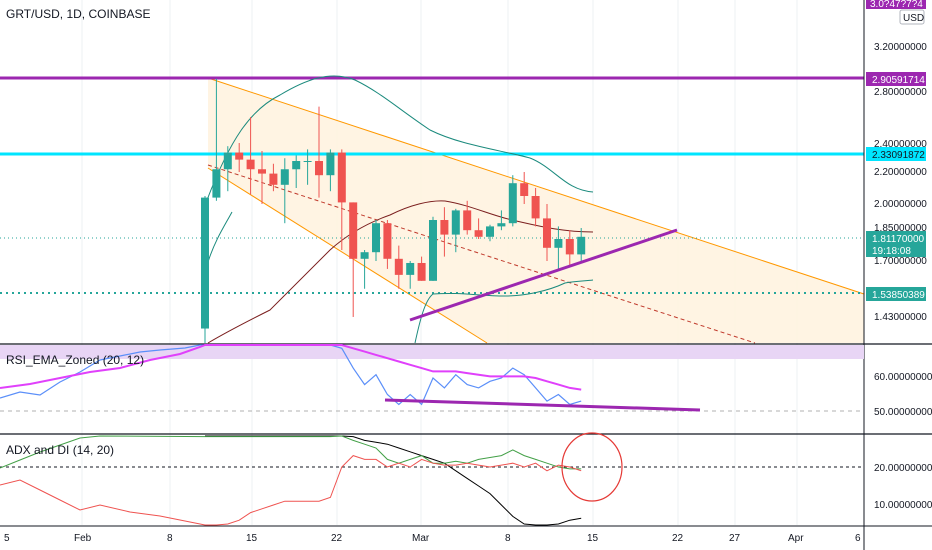 The width and height of the screenshot is (932, 550). I want to click on bollinger-lower-line, so click(400, 277).